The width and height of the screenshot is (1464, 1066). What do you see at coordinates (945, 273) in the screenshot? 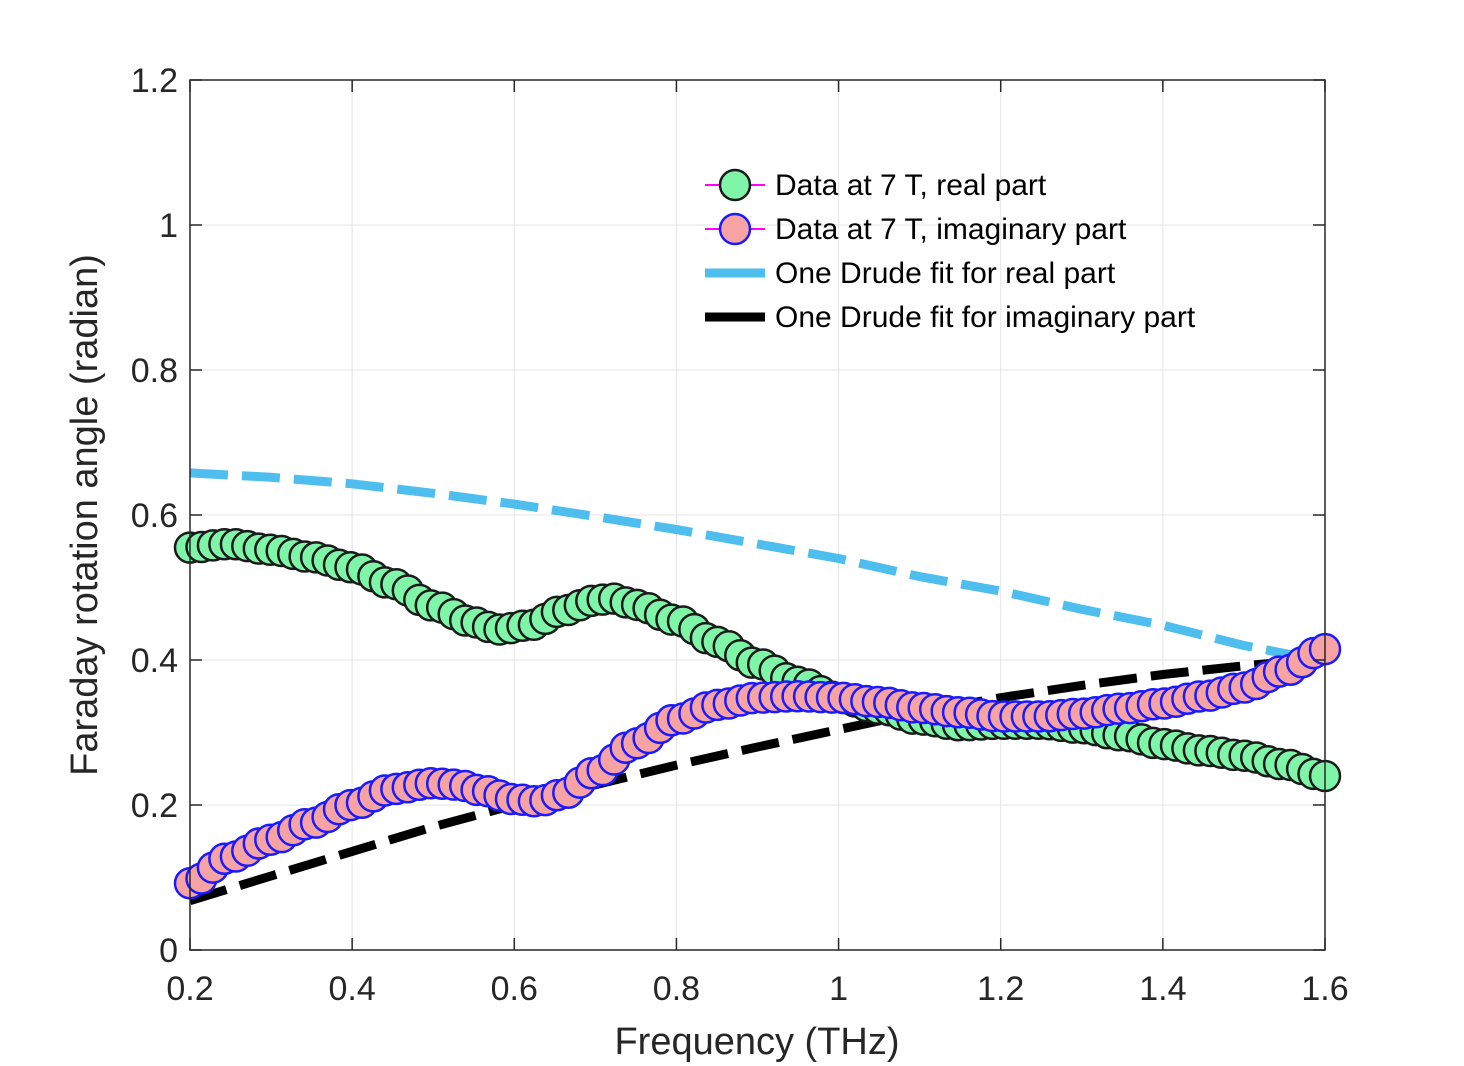
I see `legend-label-2: One Drude fit for real part` at bounding box center [945, 273].